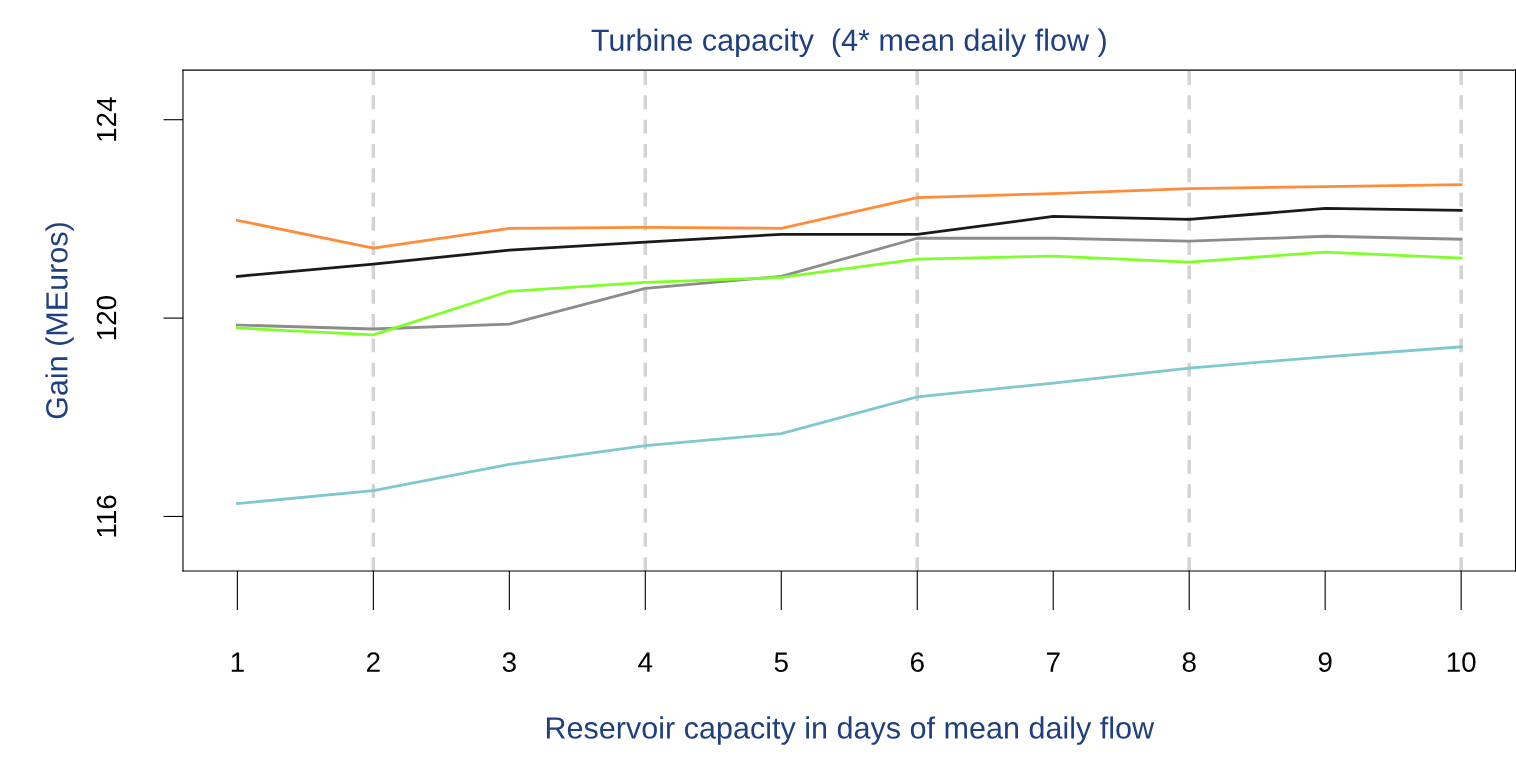 Image resolution: width=1516 pixels, height=773 pixels. I want to click on x-tick-label: 3, so click(509, 662).